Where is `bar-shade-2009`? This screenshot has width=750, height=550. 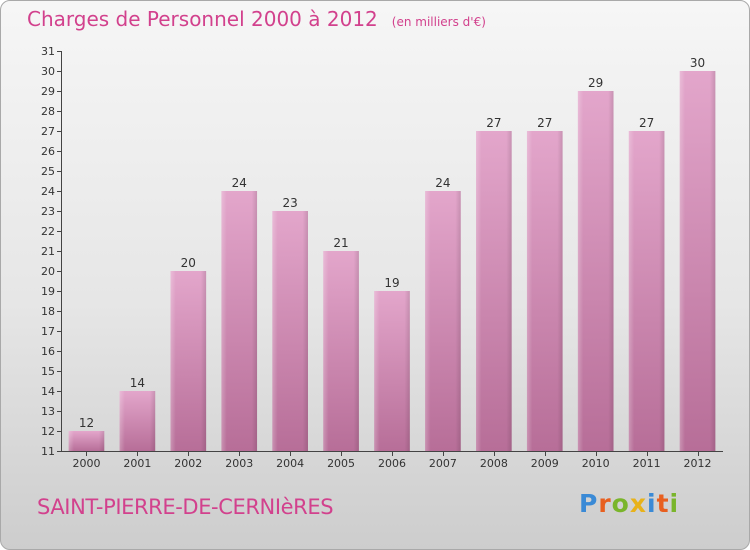
bar-shade-2009 is located at coordinates (544, 291).